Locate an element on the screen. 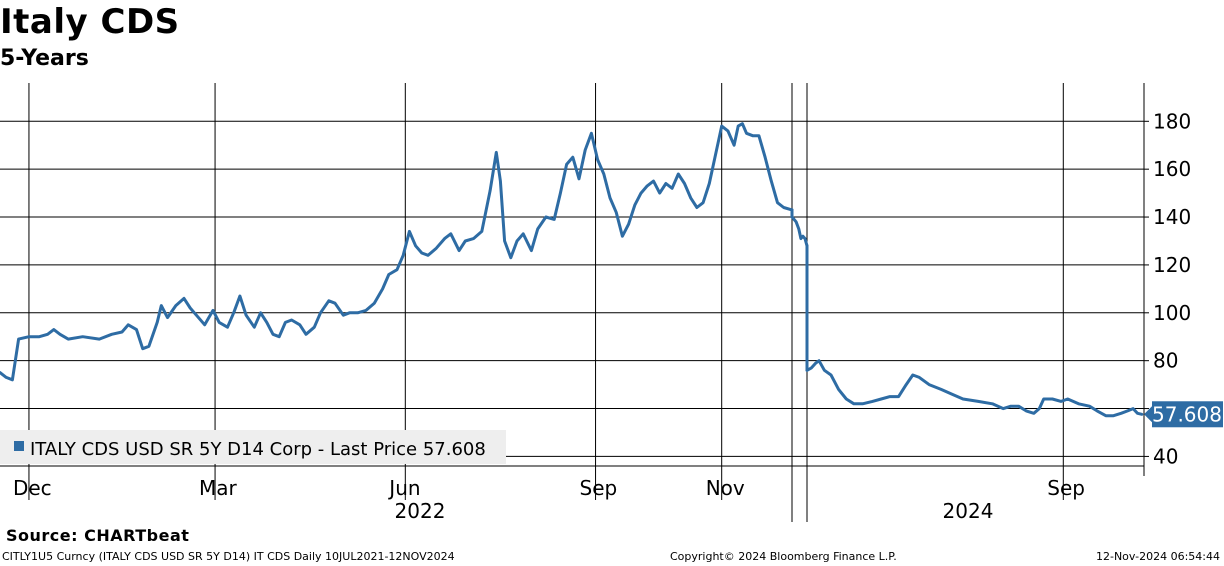 This screenshot has width=1224, height=566. y-tick-label: 40 is located at coordinates (1165, 456).